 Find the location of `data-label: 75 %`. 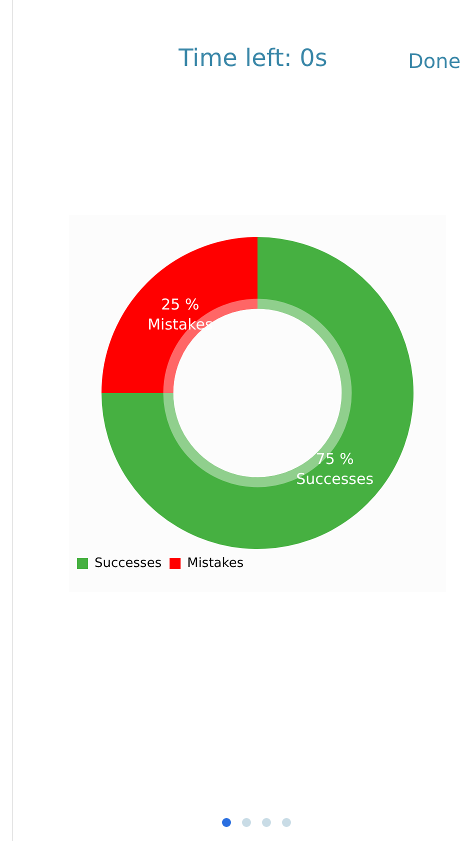

data-label: 75 % is located at coordinates (335, 459).